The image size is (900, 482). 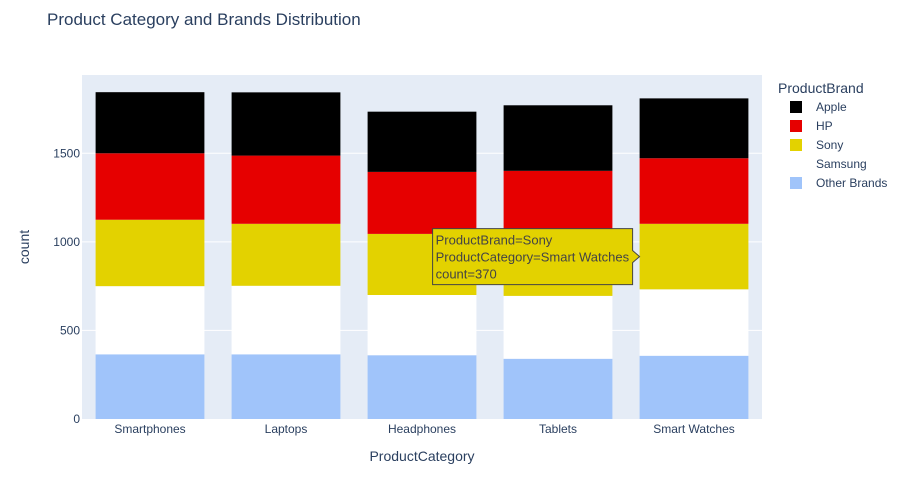 What do you see at coordinates (851, 183) in the screenshot?
I see `legend-item-label: Other Brands` at bounding box center [851, 183].